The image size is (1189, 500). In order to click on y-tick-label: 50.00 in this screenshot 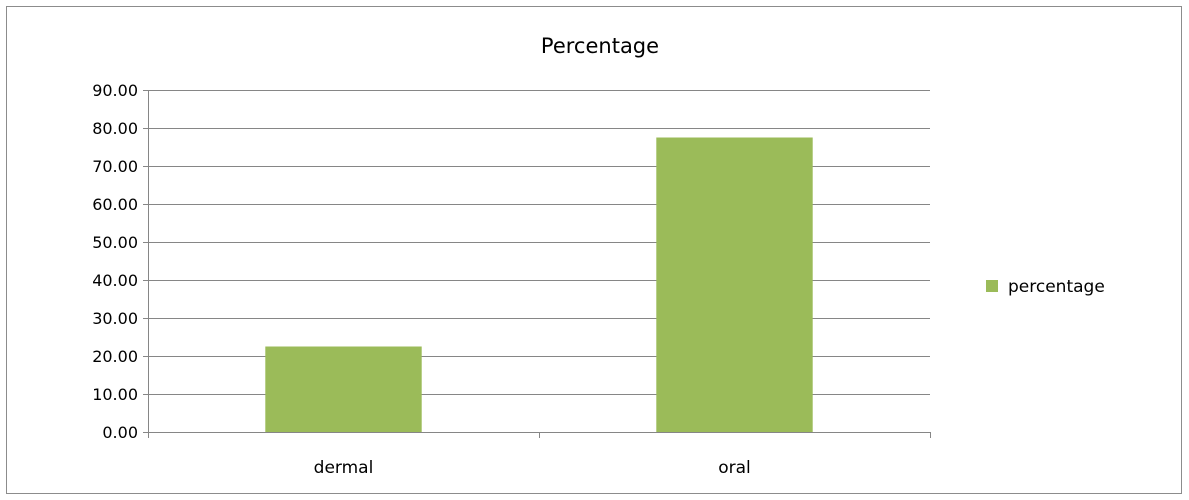, I will do `click(115, 242)`.